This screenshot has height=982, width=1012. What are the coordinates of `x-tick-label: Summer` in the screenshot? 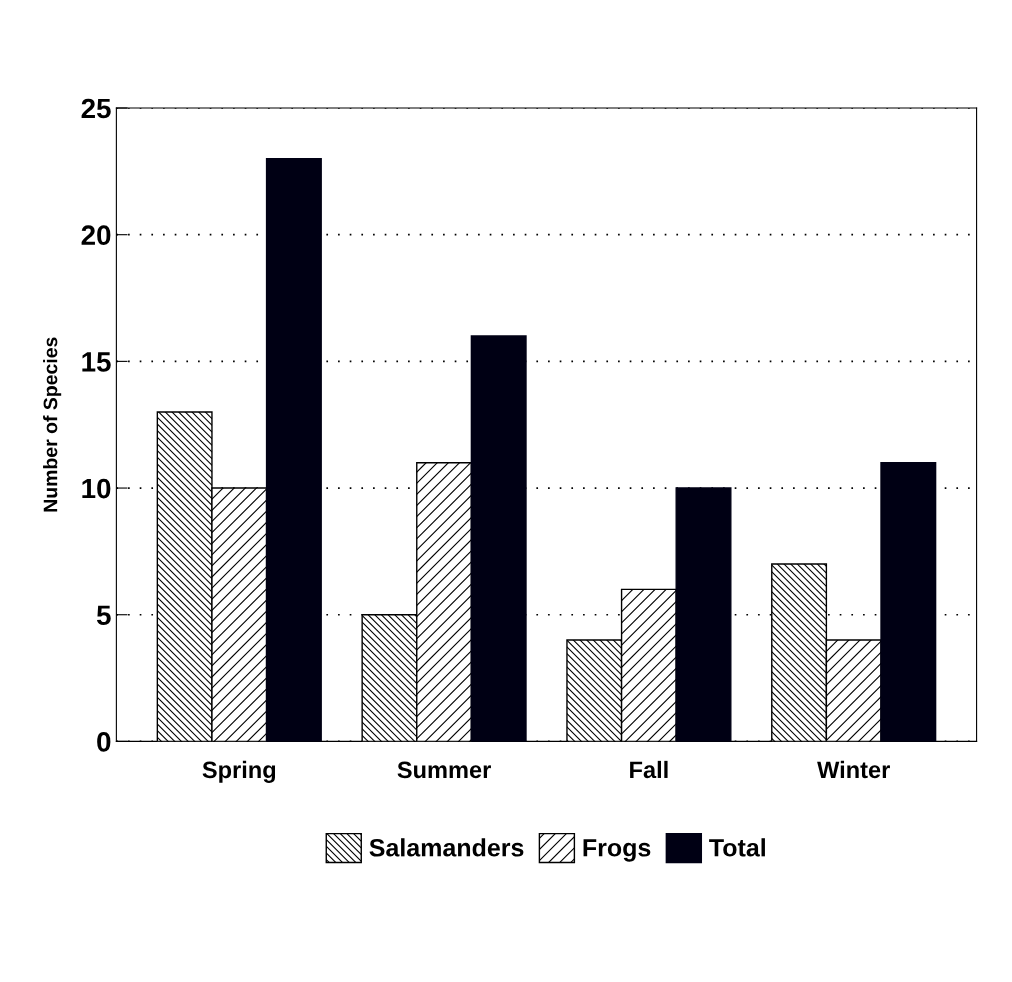 It's located at (444, 770).